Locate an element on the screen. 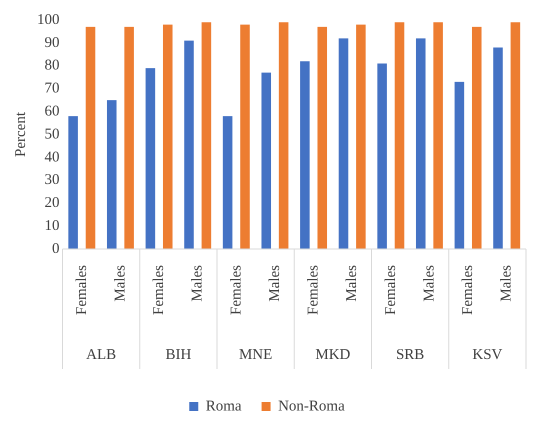 This screenshot has width=544, height=432. y-tick-label: 10 is located at coordinates (52, 226).